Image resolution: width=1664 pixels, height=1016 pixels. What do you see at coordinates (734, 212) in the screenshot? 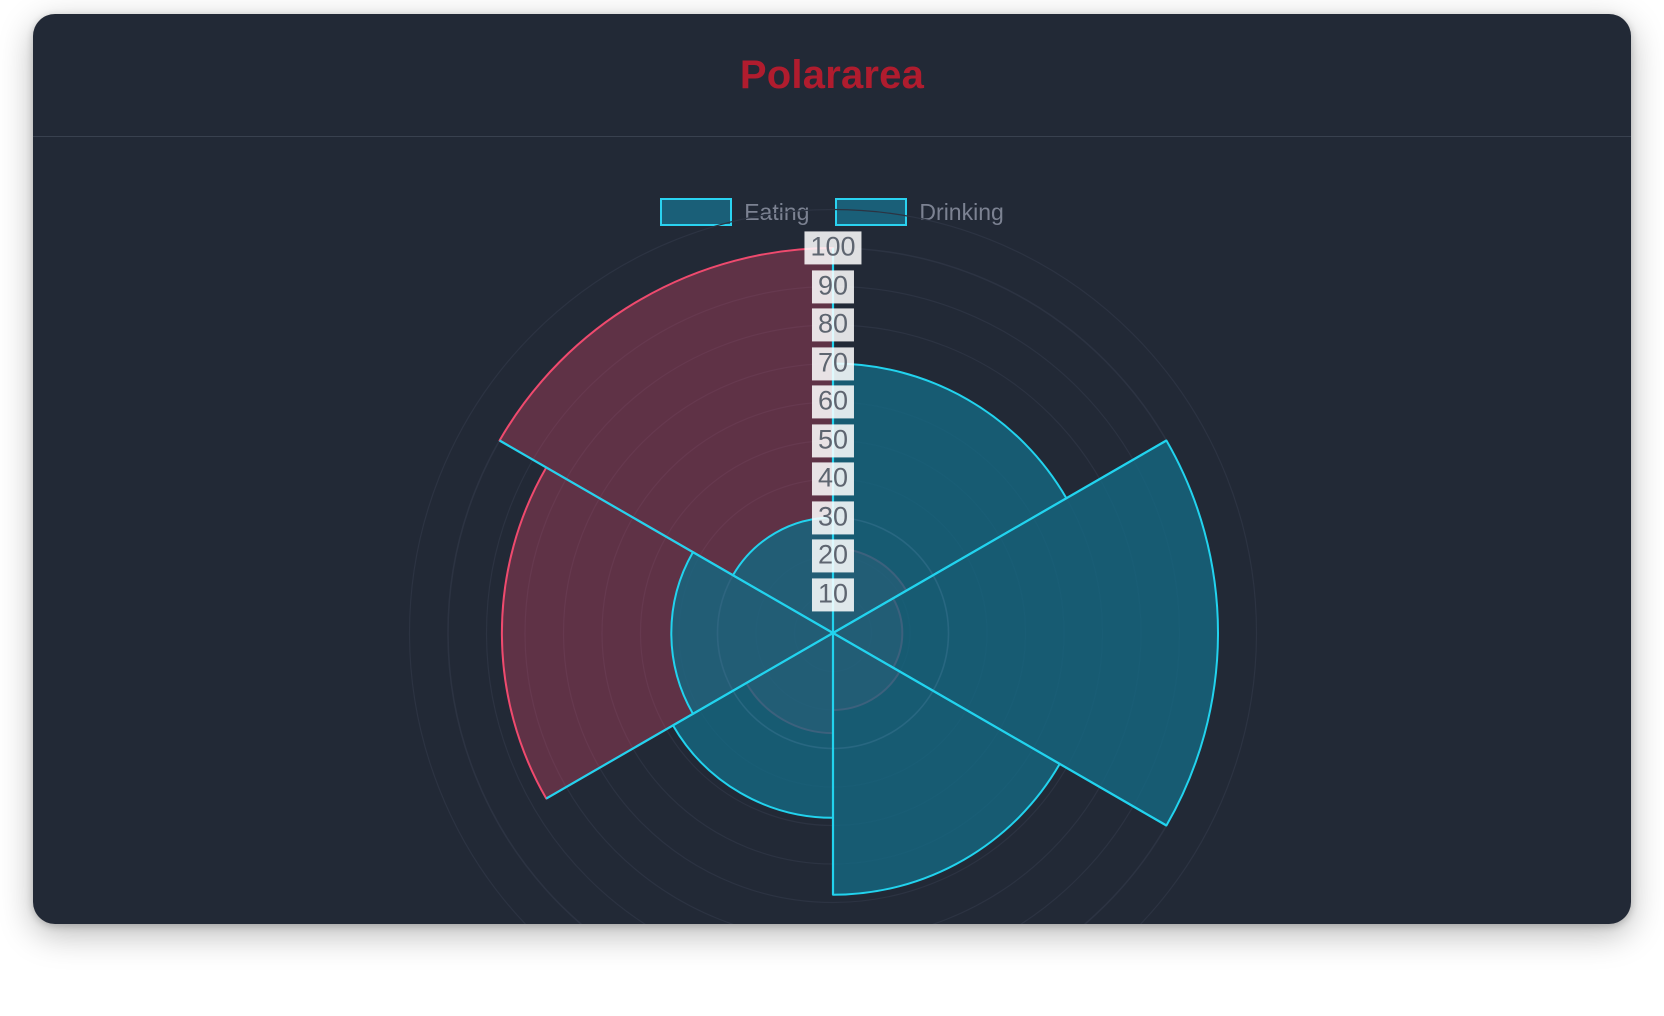
I see `legend-item-eating: Eating` at bounding box center [734, 212].